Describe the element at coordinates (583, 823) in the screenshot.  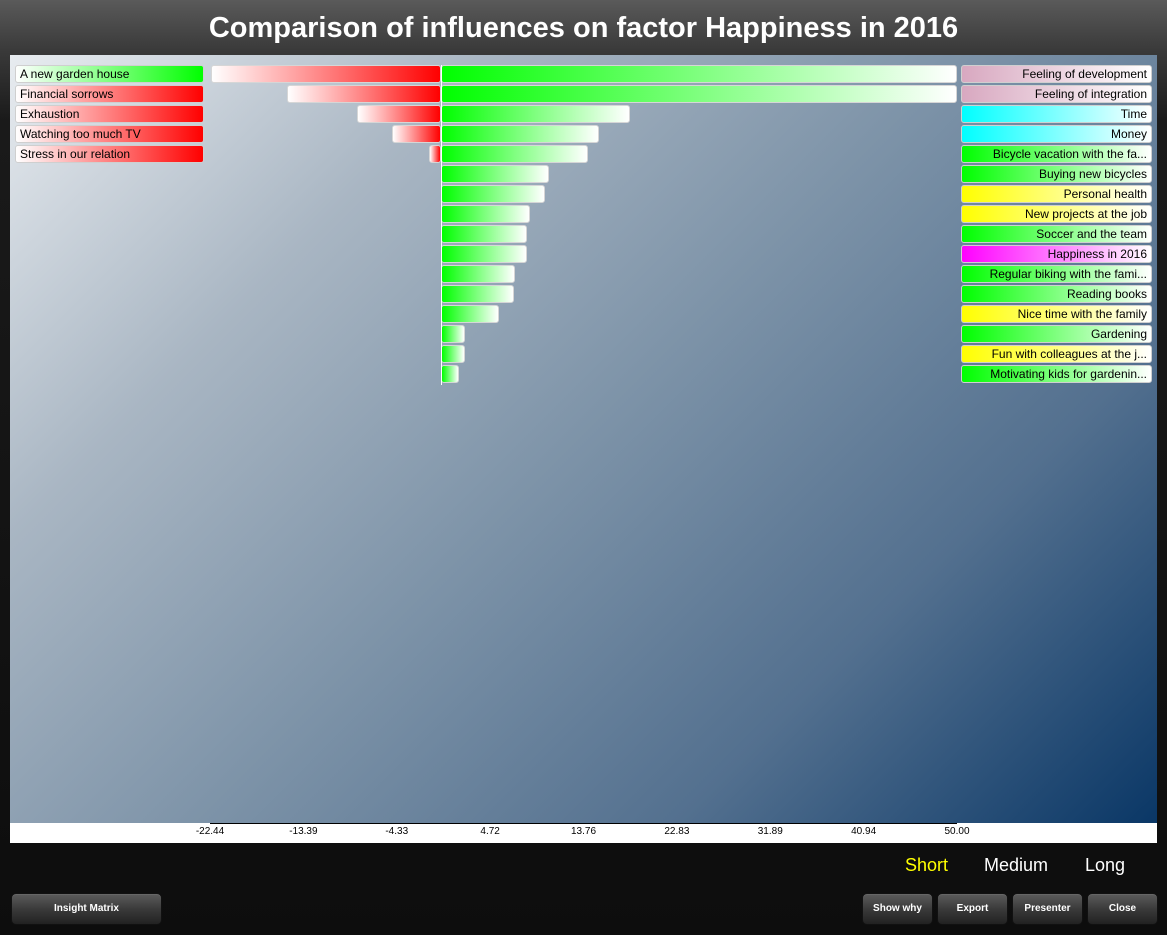
I see `x-axis-line` at that location.